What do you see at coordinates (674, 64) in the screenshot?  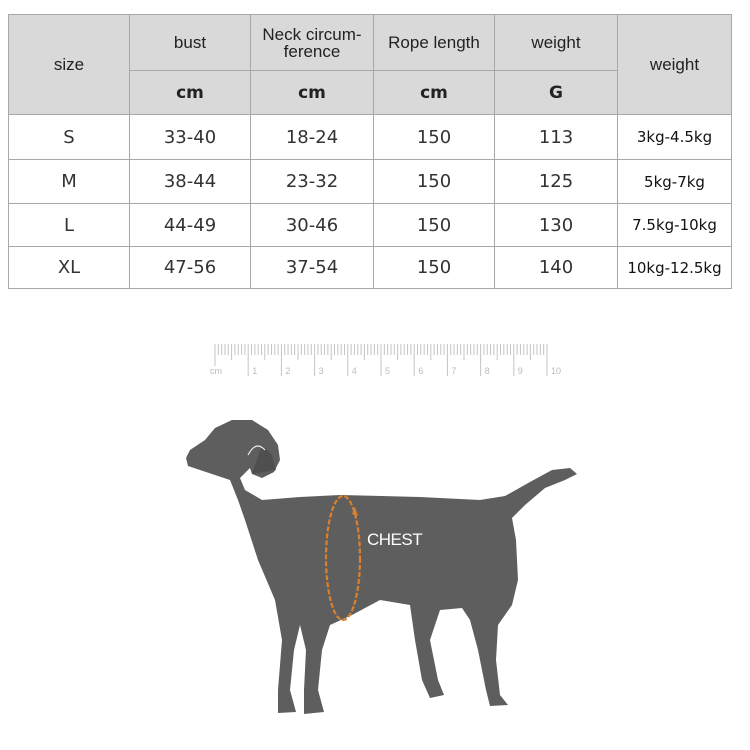 I see `header-weight-kg: weight` at bounding box center [674, 64].